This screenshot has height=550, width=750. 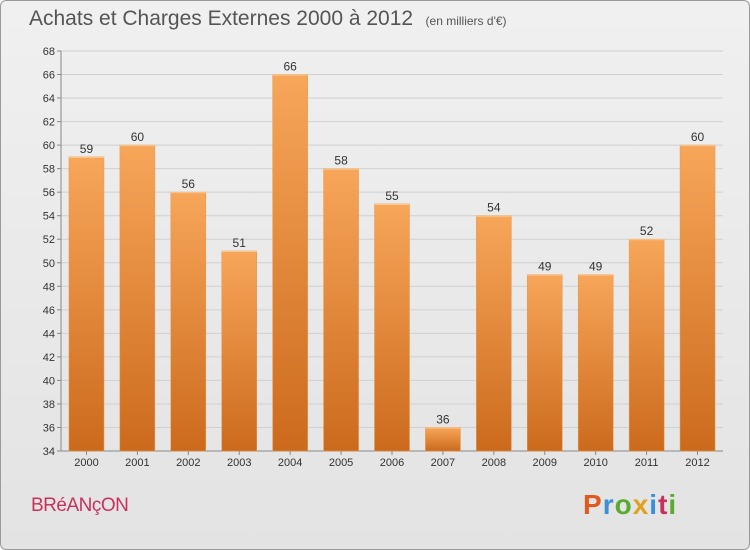 What do you see at coordinates (341, 463) in the screenshot?
I see `x-tick-label-2005: 2005` at bounding box center [341, 463].